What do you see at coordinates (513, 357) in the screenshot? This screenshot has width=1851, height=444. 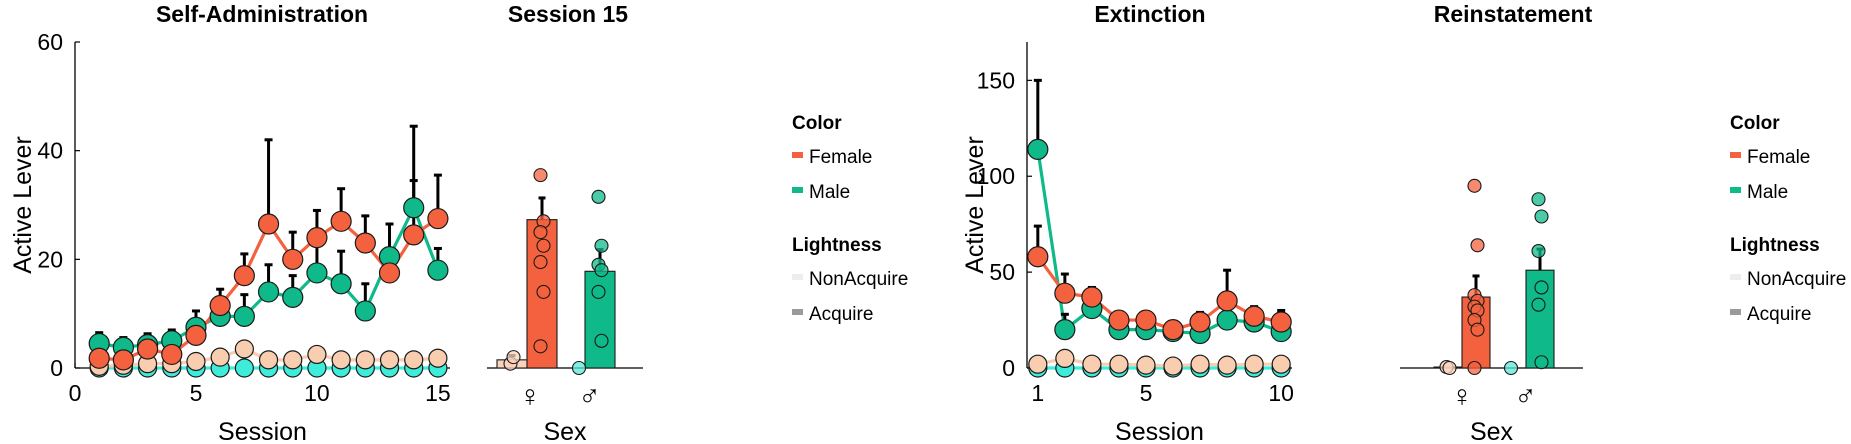 I see `individual-point-female-nonacquire` at bounding box center [513, 357].